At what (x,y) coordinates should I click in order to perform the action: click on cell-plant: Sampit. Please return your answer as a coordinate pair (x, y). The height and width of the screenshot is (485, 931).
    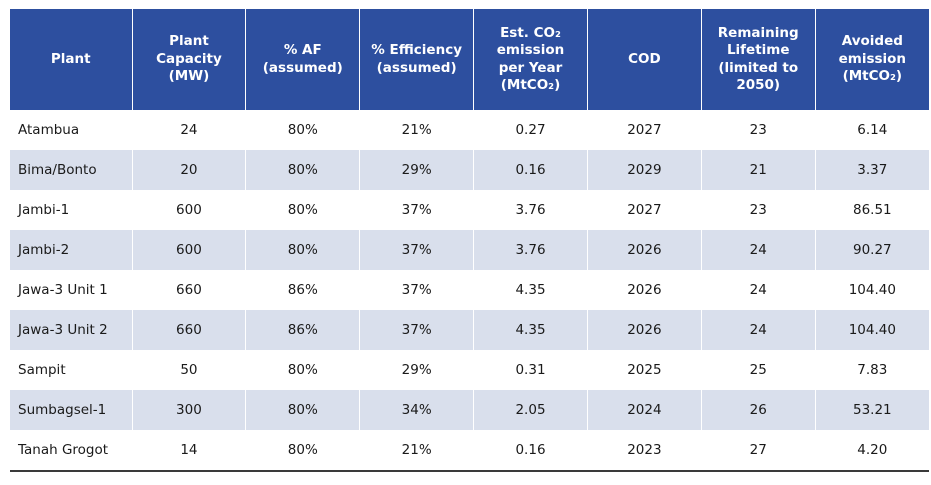
    Looking at the image, I should click on (71, 370).